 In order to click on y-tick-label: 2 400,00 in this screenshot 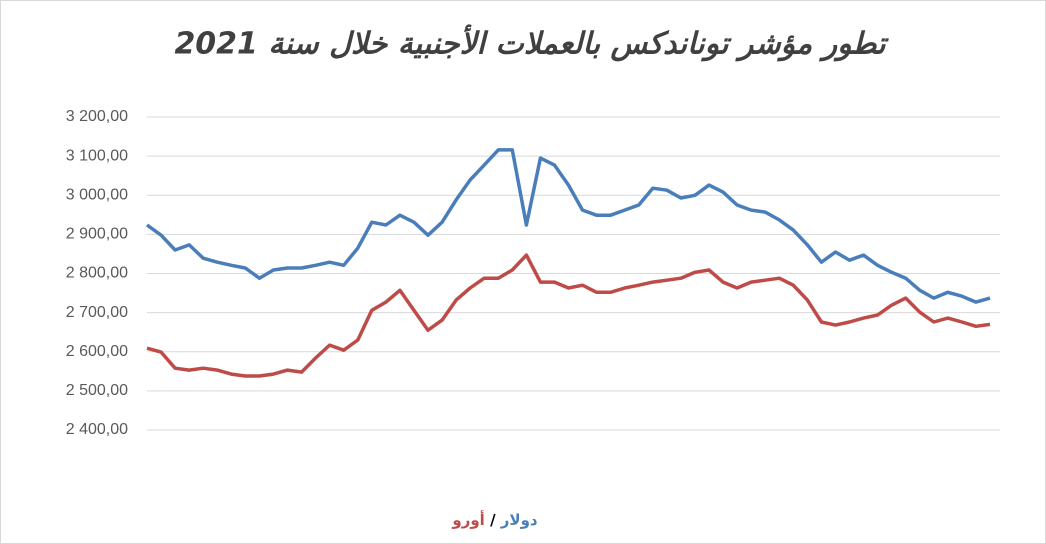, I will do `click(97, 429)`.